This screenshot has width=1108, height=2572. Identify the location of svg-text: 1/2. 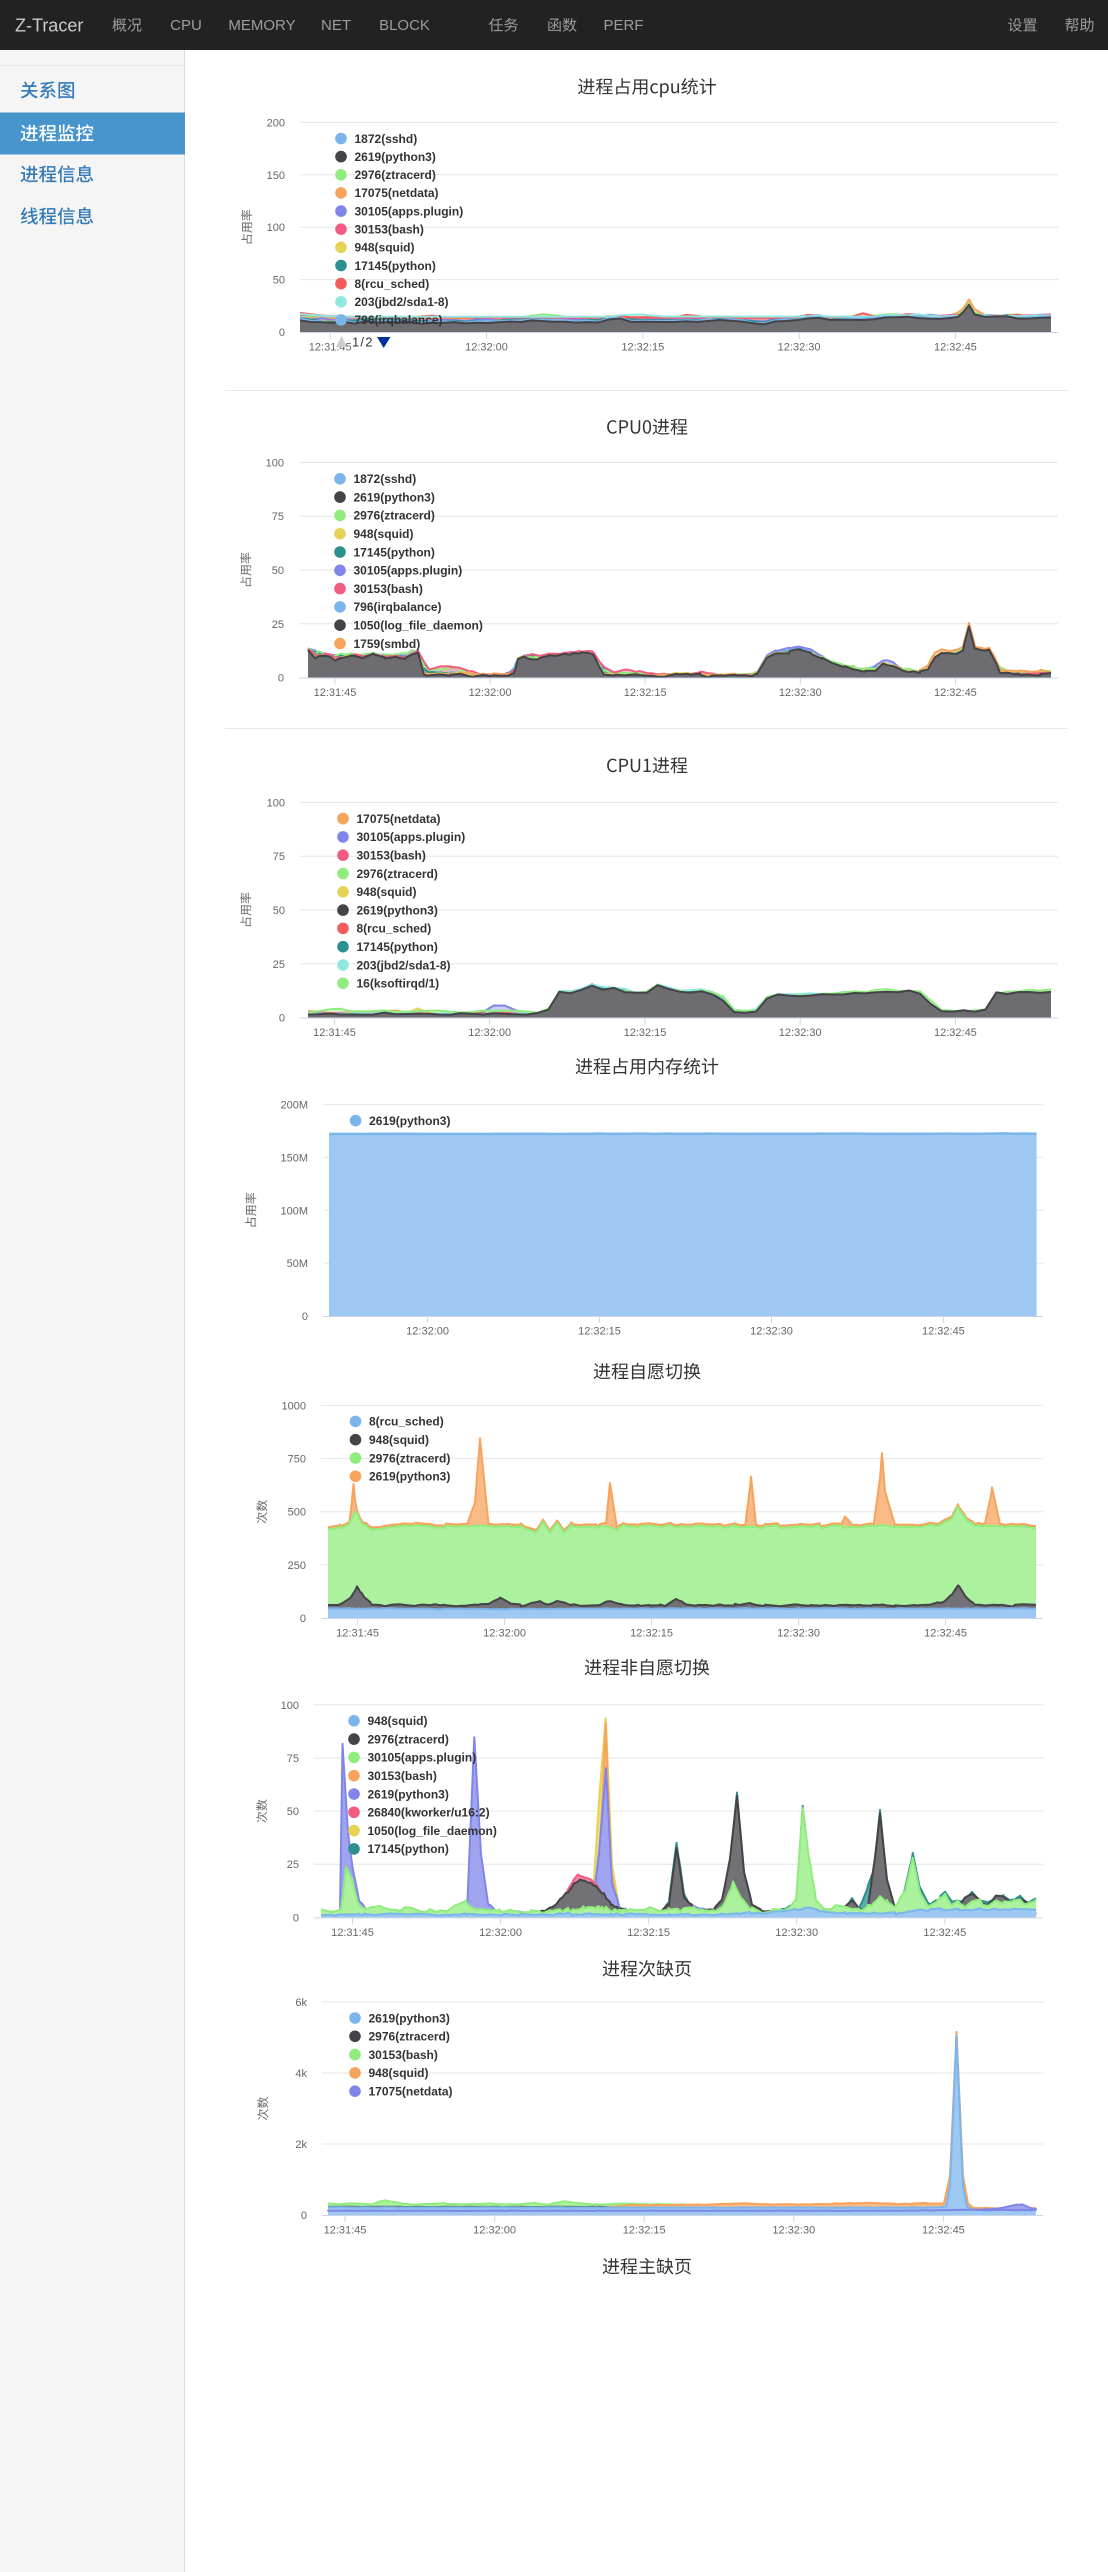
(363, 342).